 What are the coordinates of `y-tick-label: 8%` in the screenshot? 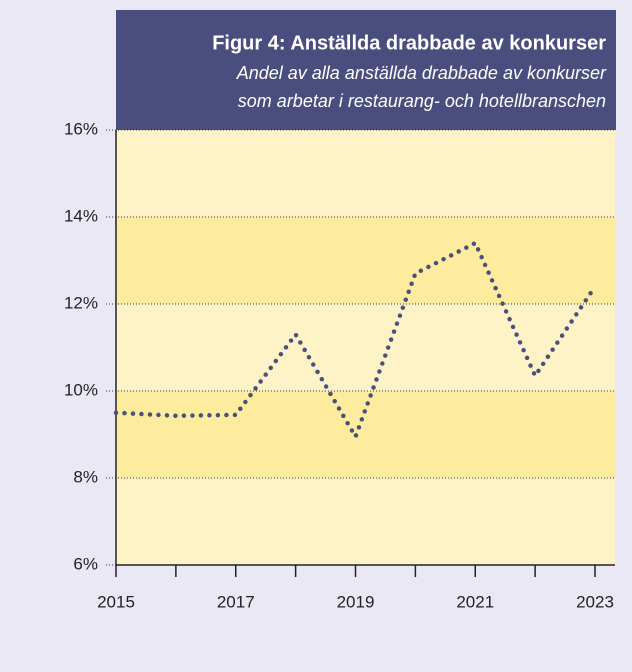 It's located at (85, 476).